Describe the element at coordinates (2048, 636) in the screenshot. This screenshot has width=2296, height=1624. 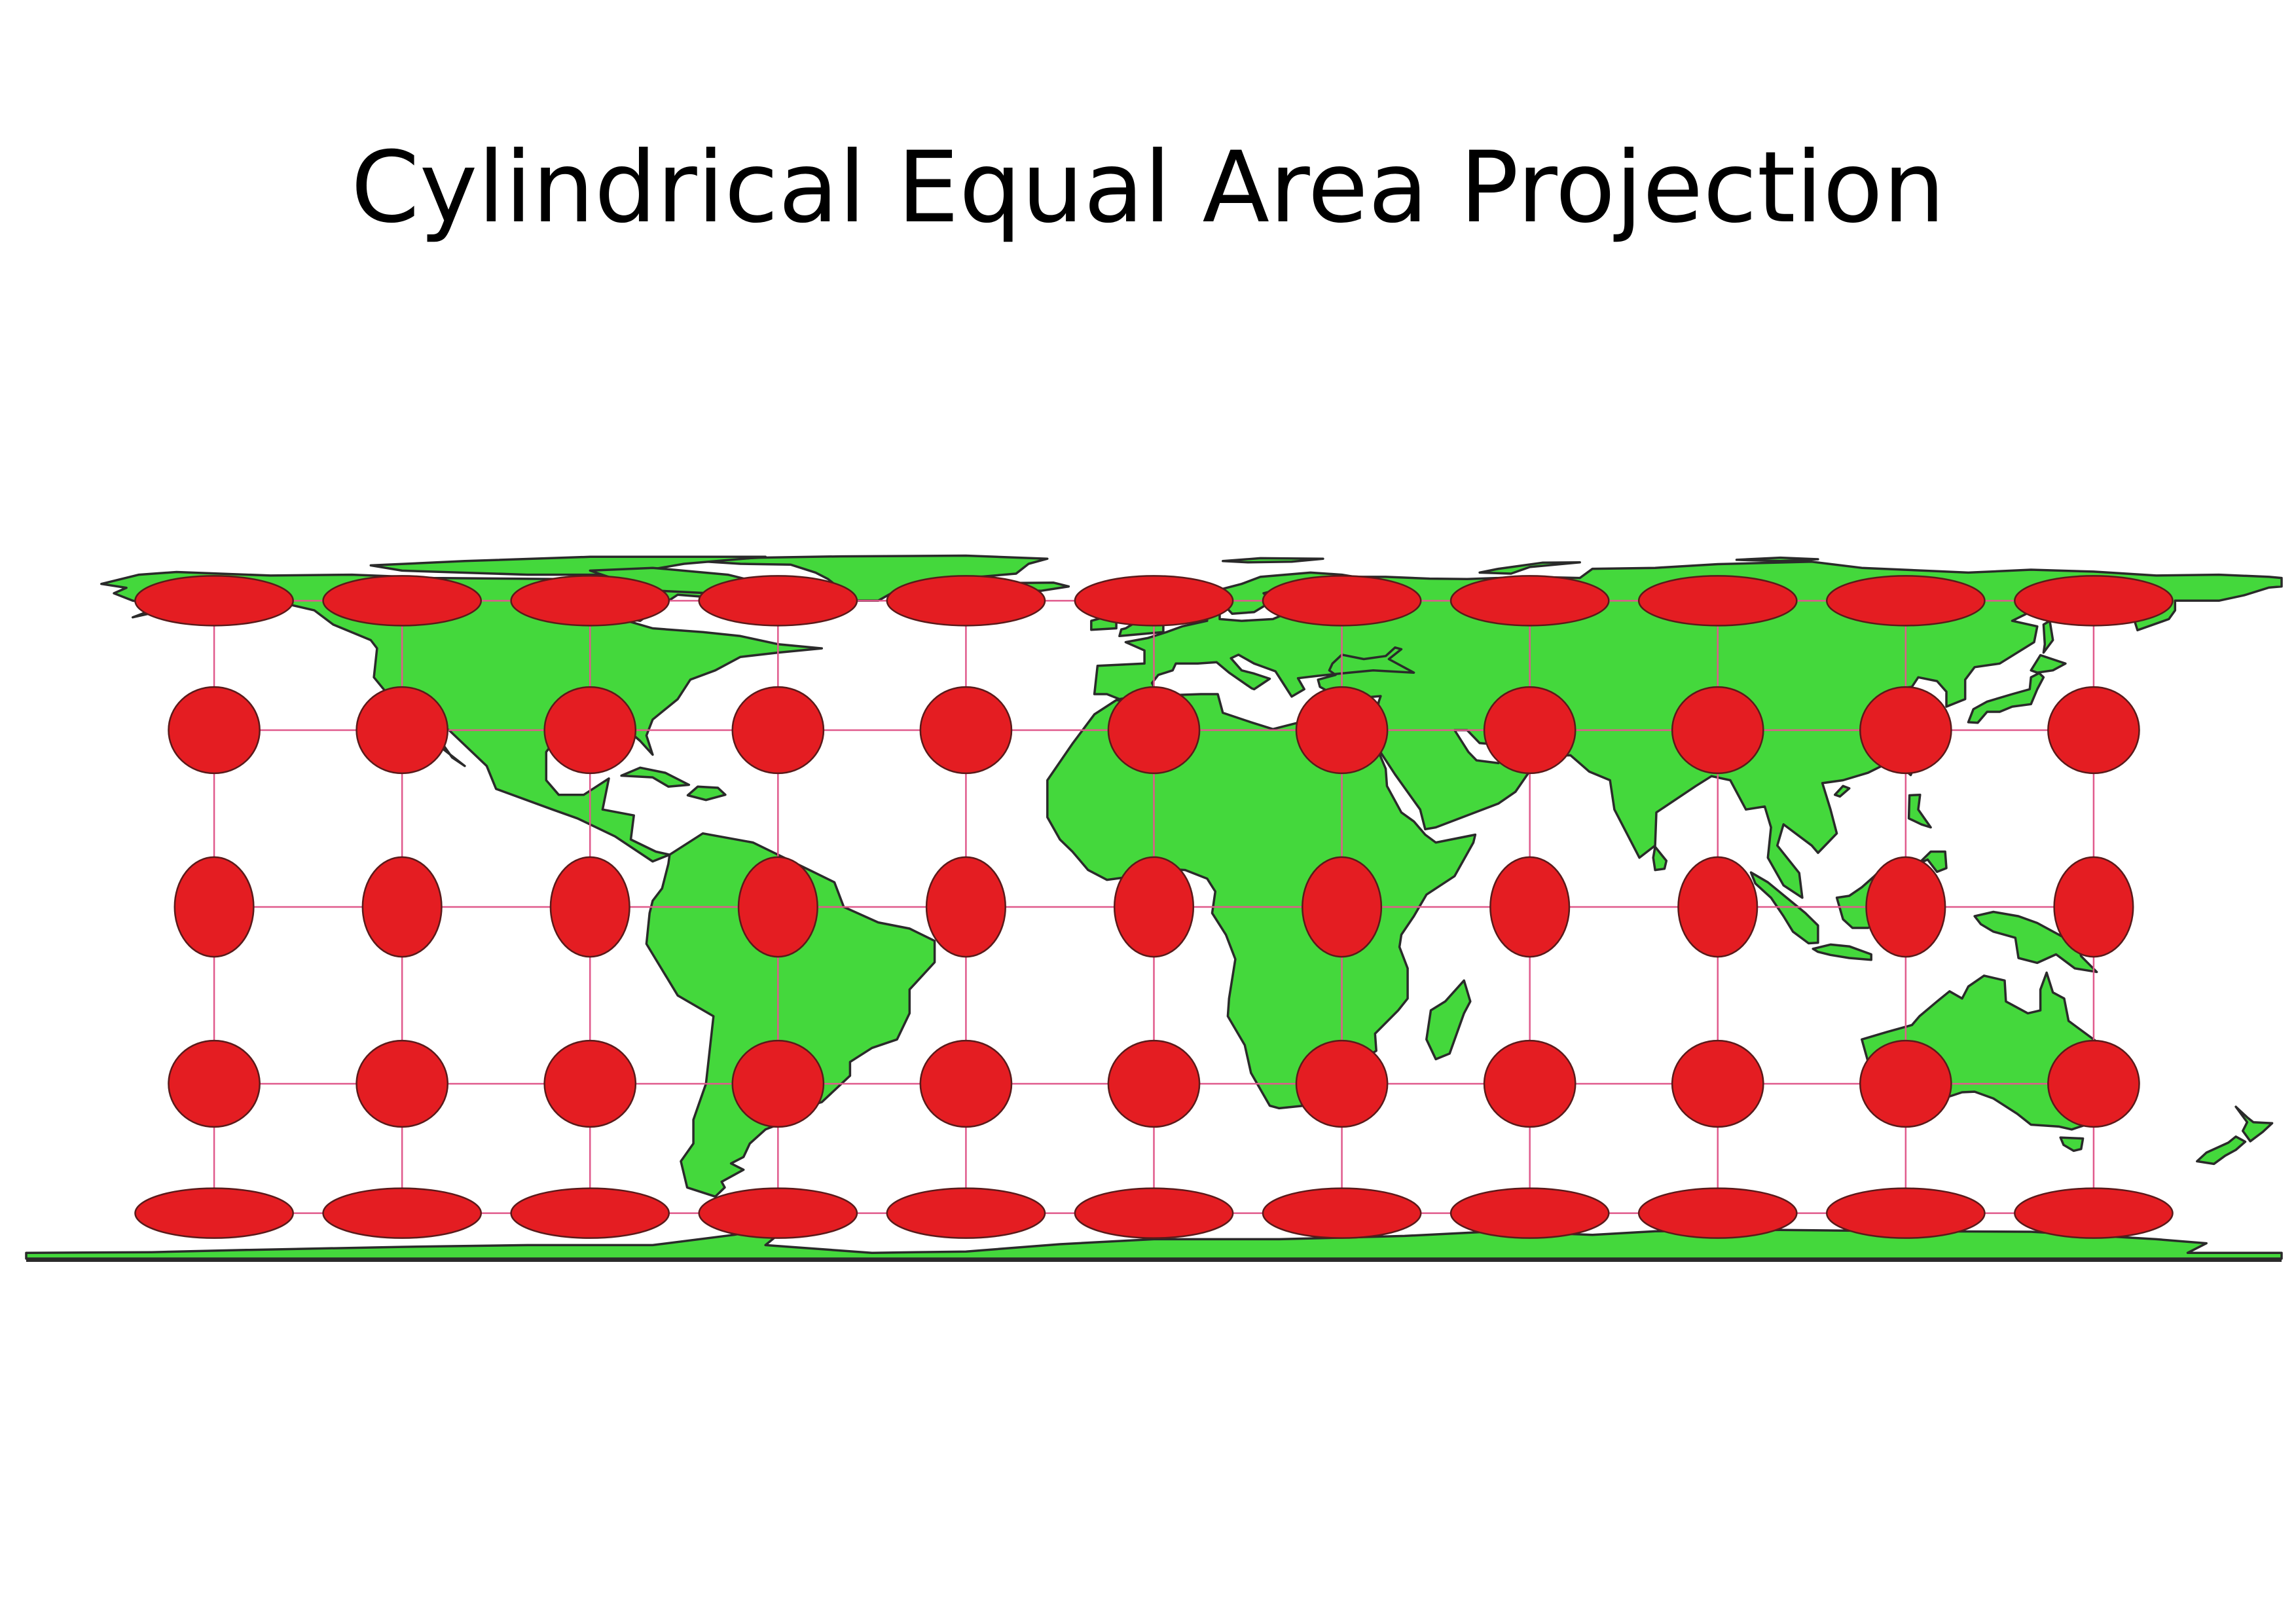
I see `land-sakhalin` at that location.